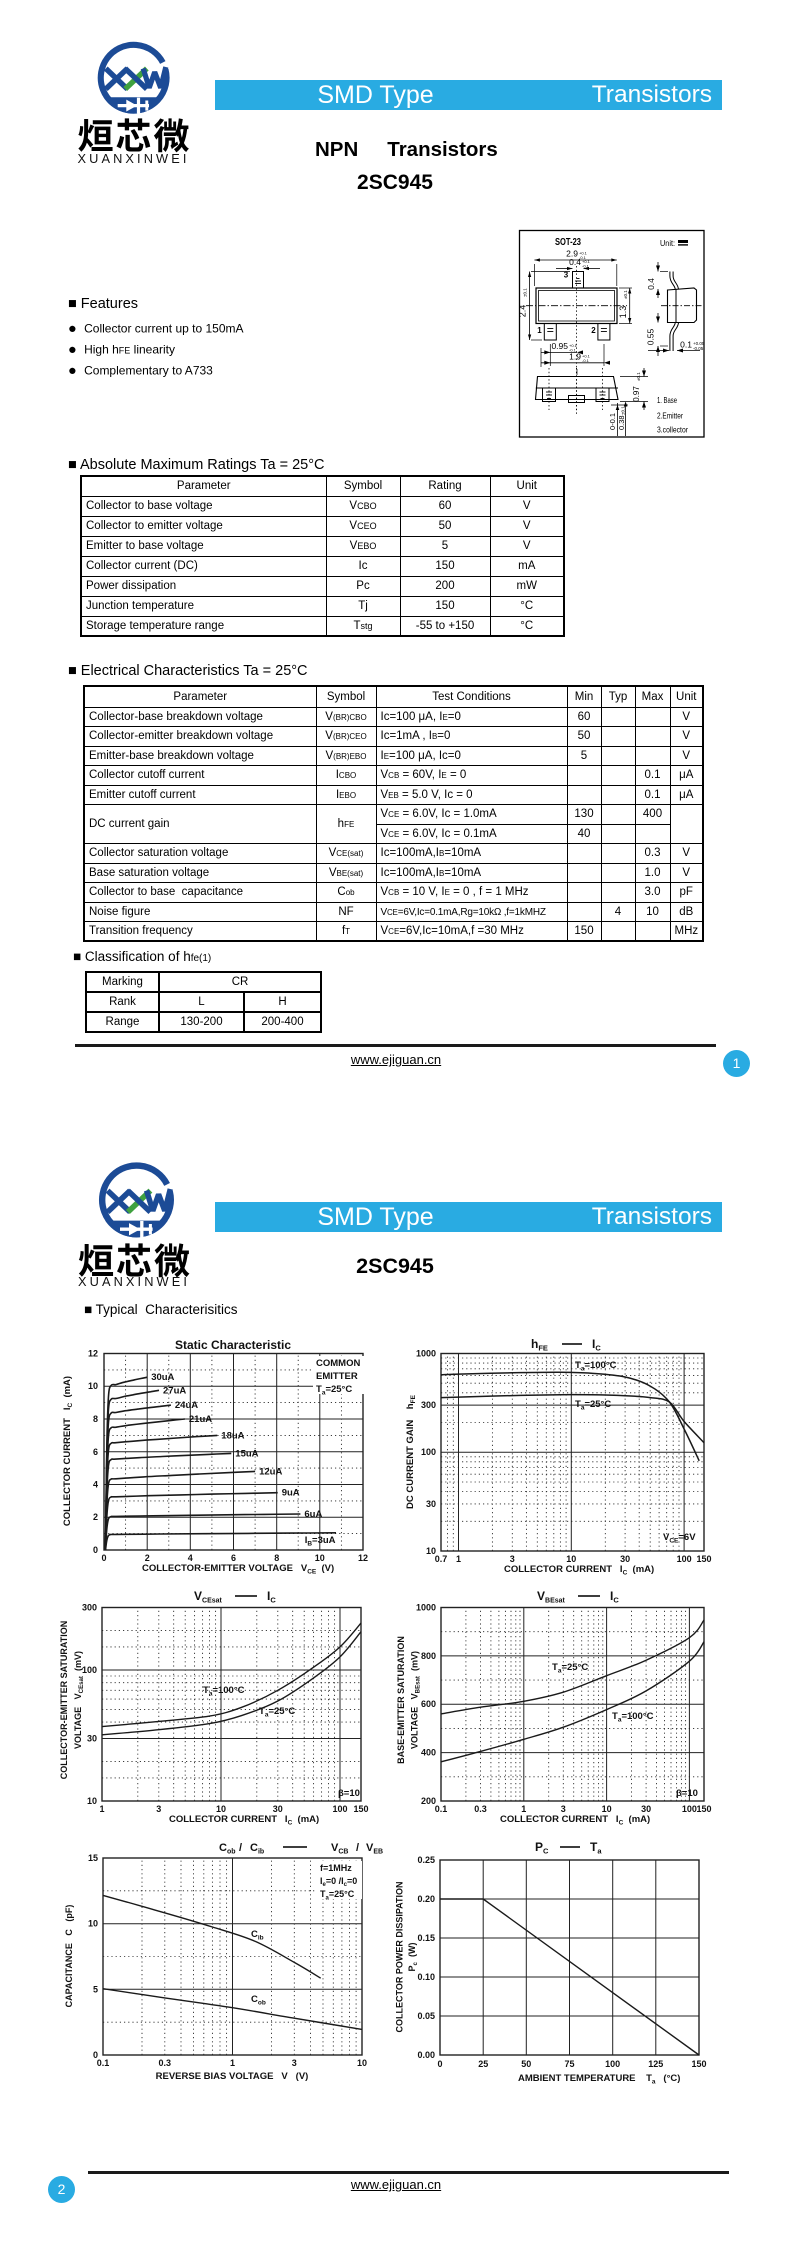  Describe the element at coordinates (413, 1957) in the screenshot. I see `svg-text: Pc (W)` at that location.